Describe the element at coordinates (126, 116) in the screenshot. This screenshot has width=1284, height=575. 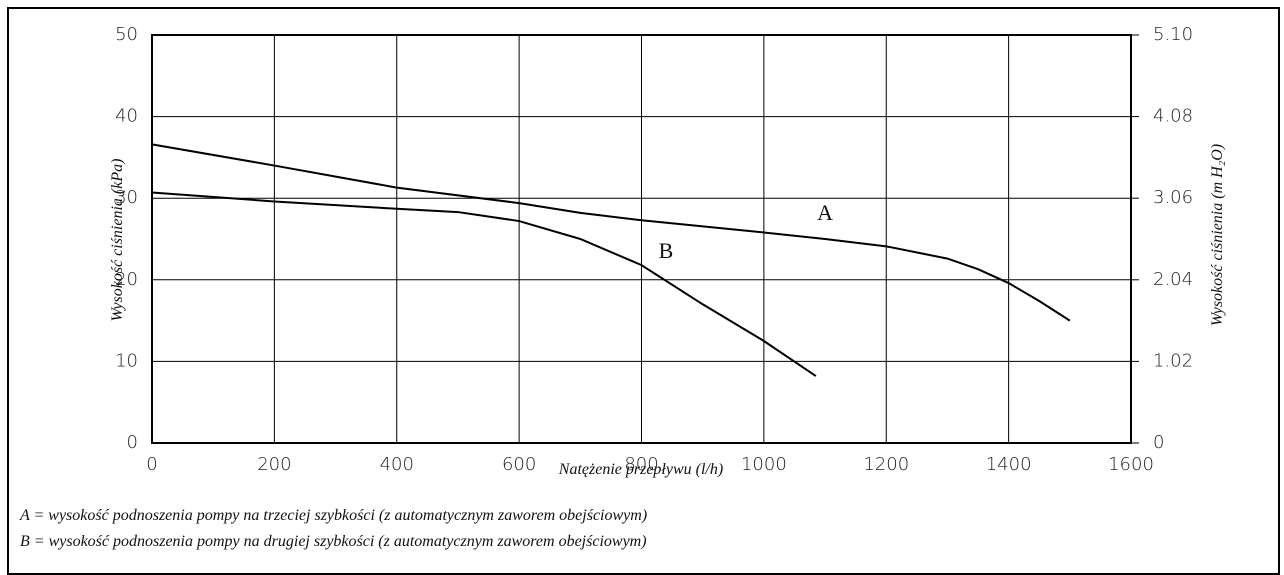
I see `y-tick-label: 40` at that location.